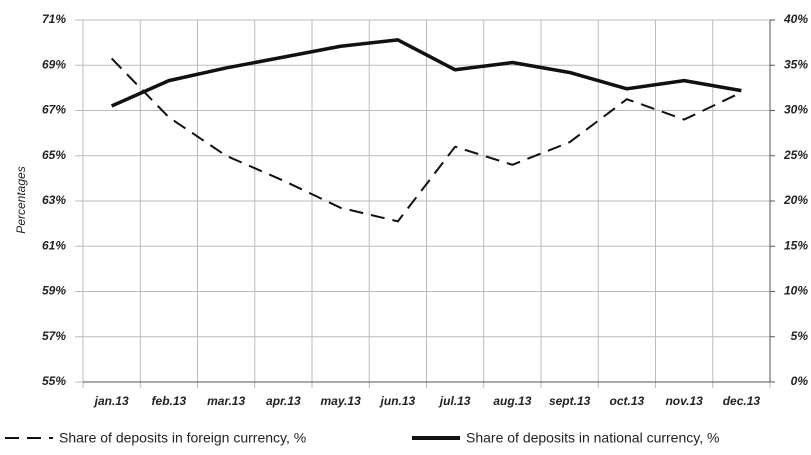 The image size is (811, 455). What do you see at coordinates (684, 401) in the screenshot?
I see `x-tick-label: nov.13` at bounding box center [684, 401].